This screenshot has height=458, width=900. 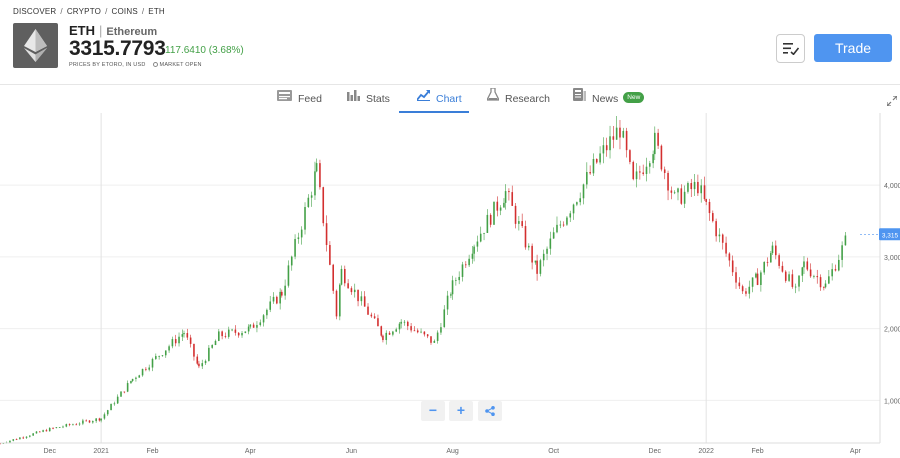 What do you see at coordinates (299, 99) in the screenshot?
I see `tab-feed: Feed` at bounding box center [299, 99].